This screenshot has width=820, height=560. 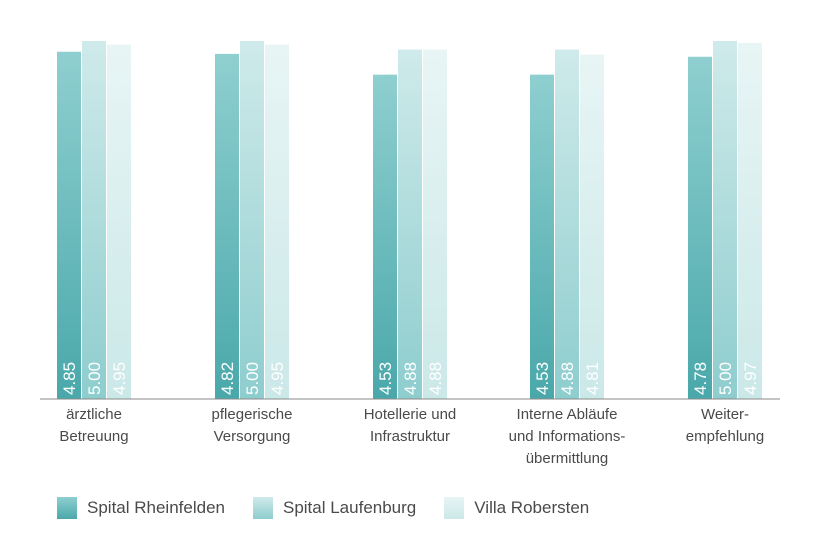 What do you see at coordinates (349, 507) in the screenshot?
I see `legend-label: Spital Laufenburg` at bounding box center [349, 507].